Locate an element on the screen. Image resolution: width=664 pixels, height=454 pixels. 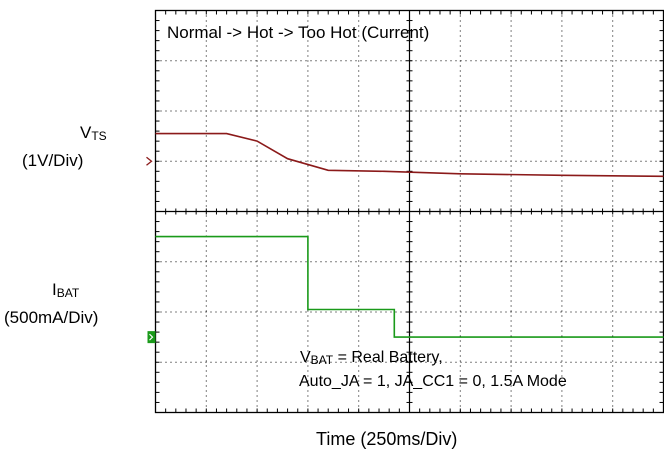
annotation-vbat: VBAT = Real Battery, is located at coordinates (371, 358).